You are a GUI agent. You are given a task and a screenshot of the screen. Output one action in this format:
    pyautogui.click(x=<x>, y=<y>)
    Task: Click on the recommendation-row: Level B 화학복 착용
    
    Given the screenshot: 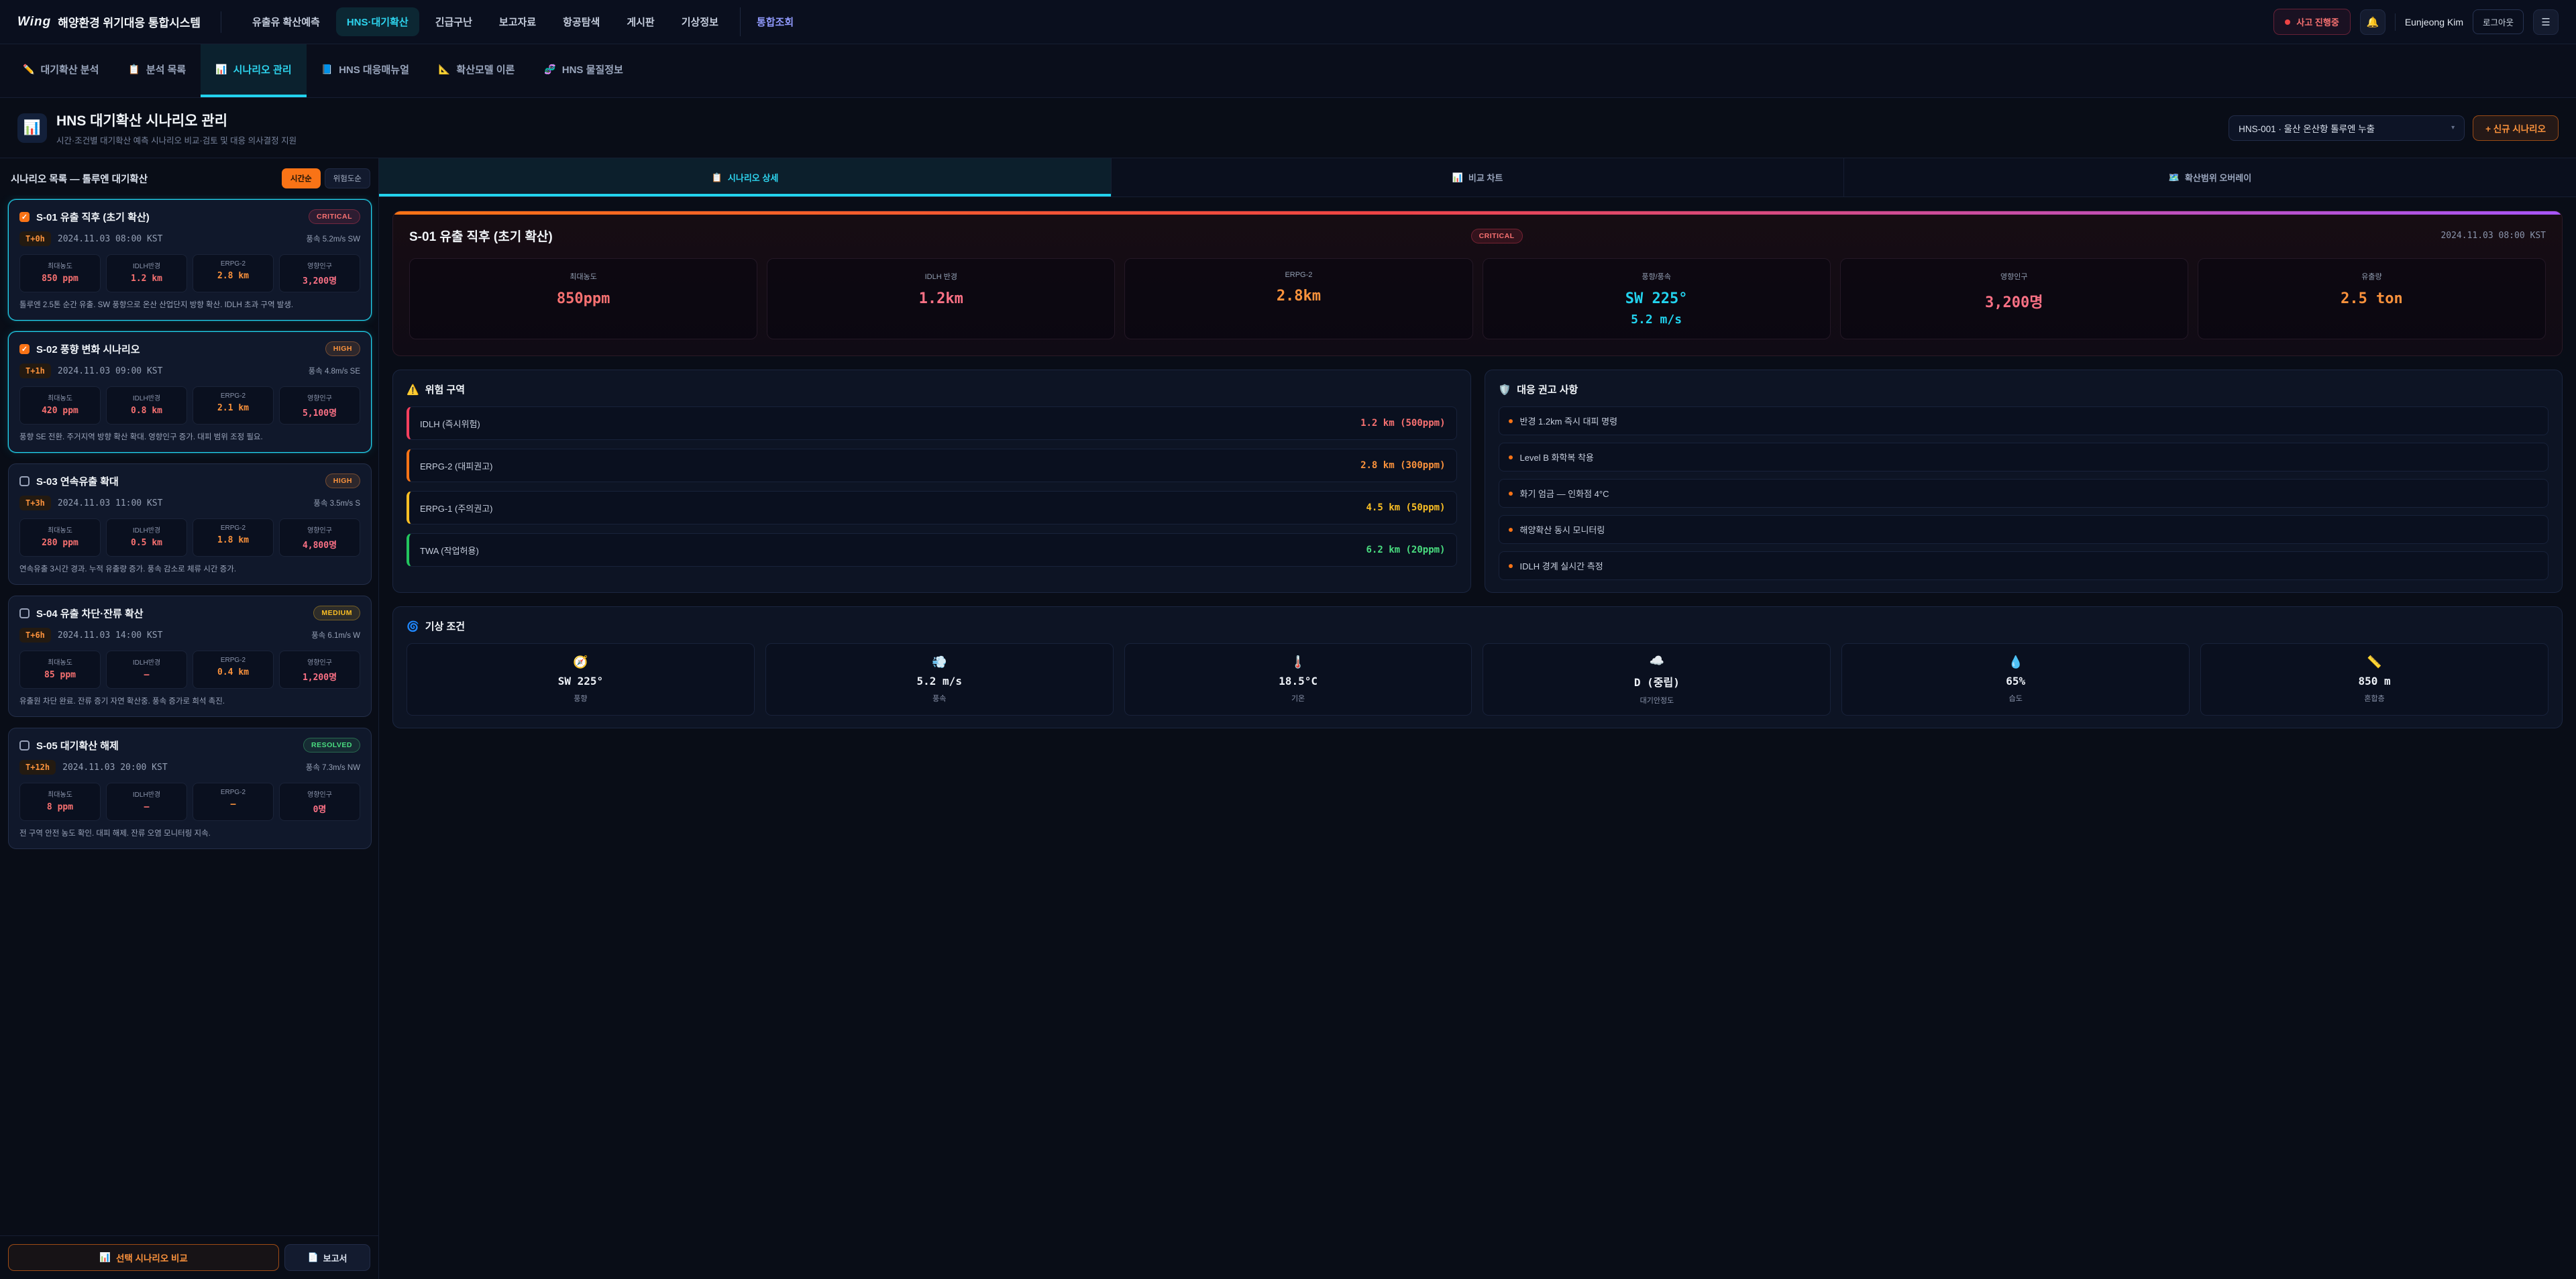 What is the action you would take?
    pyautogui.click(x=2023, y=457)
    